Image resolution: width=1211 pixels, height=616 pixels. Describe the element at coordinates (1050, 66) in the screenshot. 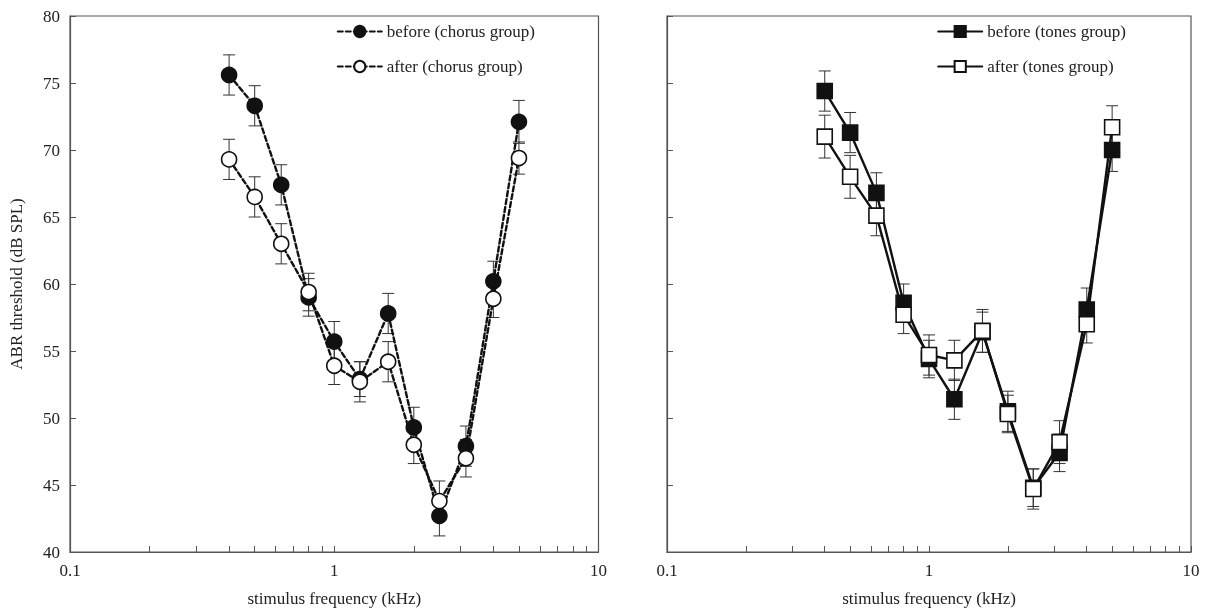

I see `legend-label: after (tones group)` at that location.